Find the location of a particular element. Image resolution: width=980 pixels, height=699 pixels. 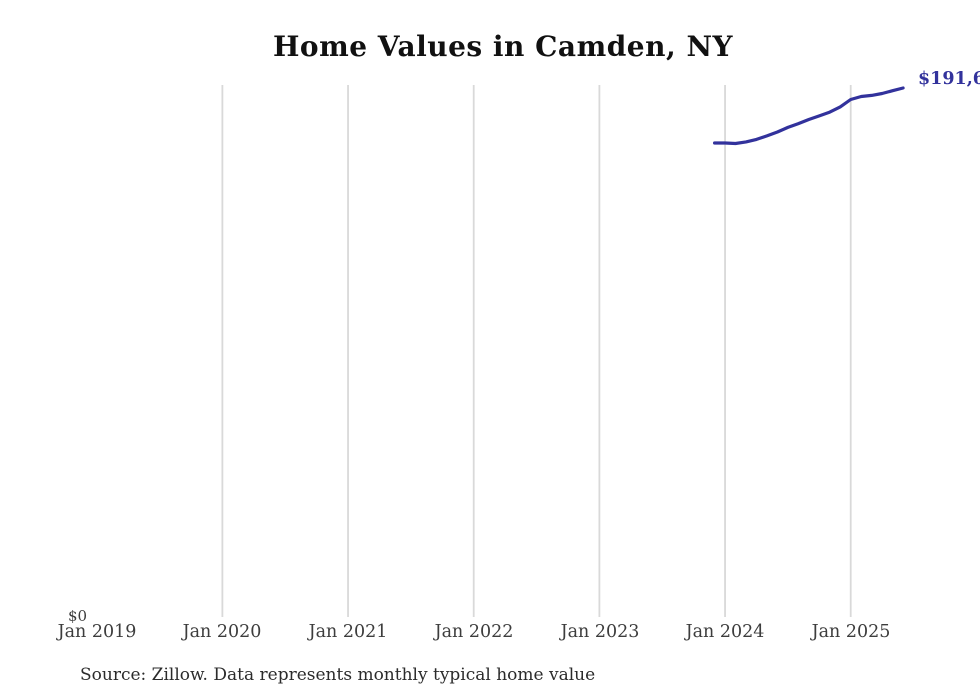

x-tick-label: Jan 2022 is located at coordinates (474, 632).